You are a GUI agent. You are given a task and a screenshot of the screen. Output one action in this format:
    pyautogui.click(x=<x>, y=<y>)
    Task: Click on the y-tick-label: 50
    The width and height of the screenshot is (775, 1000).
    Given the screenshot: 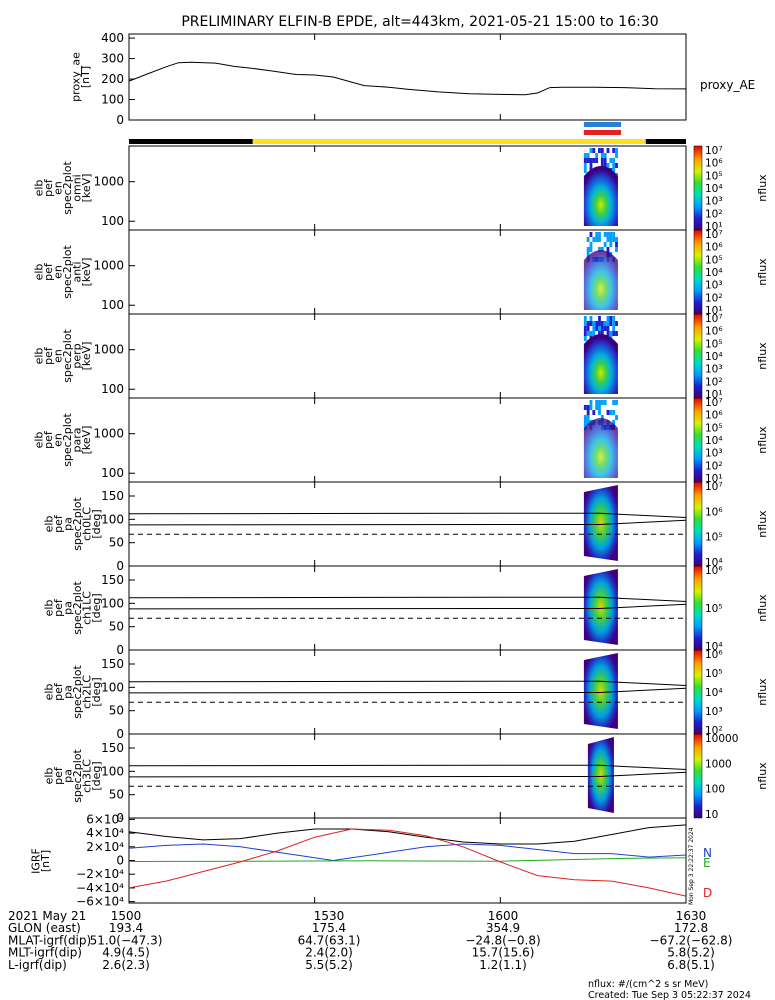 What is the action you would take?
    pyautogui.click(x=116, y=711)
    